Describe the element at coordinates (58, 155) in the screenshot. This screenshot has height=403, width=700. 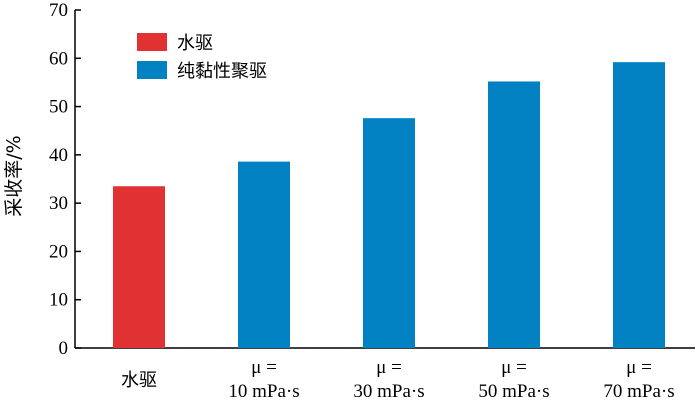
I see `y-tick-label: 40` at that location.